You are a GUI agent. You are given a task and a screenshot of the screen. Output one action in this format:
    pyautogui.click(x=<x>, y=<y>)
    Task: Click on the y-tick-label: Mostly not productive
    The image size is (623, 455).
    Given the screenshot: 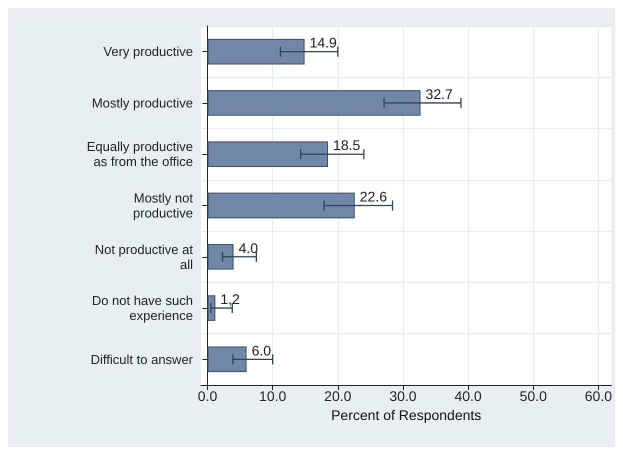 What is the action you would take?
    pyautogui.click(x=163, y=205)
    